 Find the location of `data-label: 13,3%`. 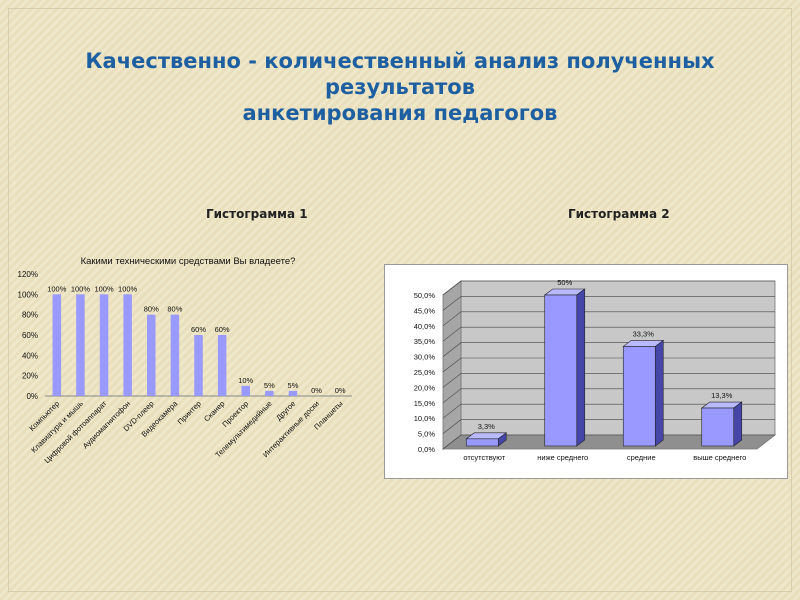

data-label: 13,3% is located at coordinates (722, 395).